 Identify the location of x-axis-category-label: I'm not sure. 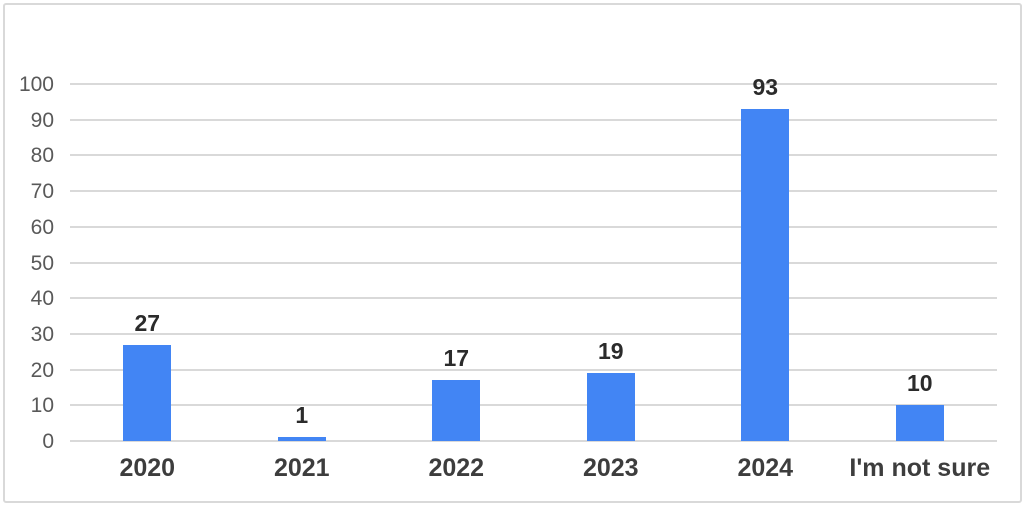
(920, 468).